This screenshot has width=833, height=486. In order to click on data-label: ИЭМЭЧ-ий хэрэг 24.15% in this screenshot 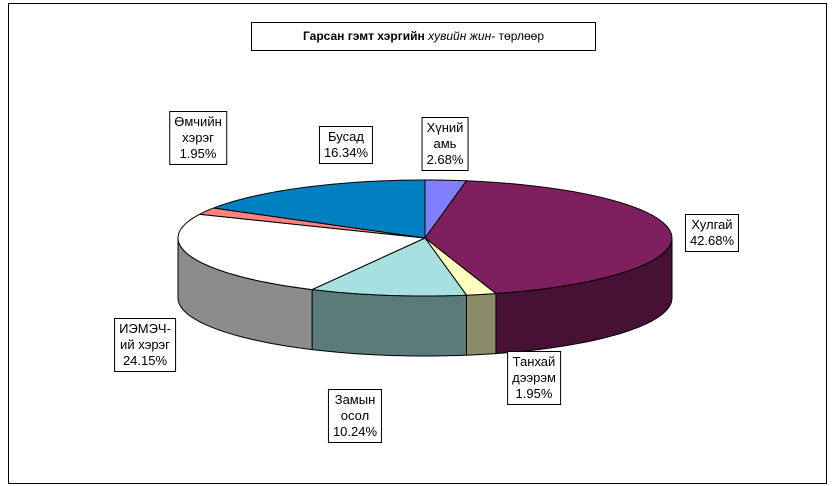, I will do `click(145, 345)`.